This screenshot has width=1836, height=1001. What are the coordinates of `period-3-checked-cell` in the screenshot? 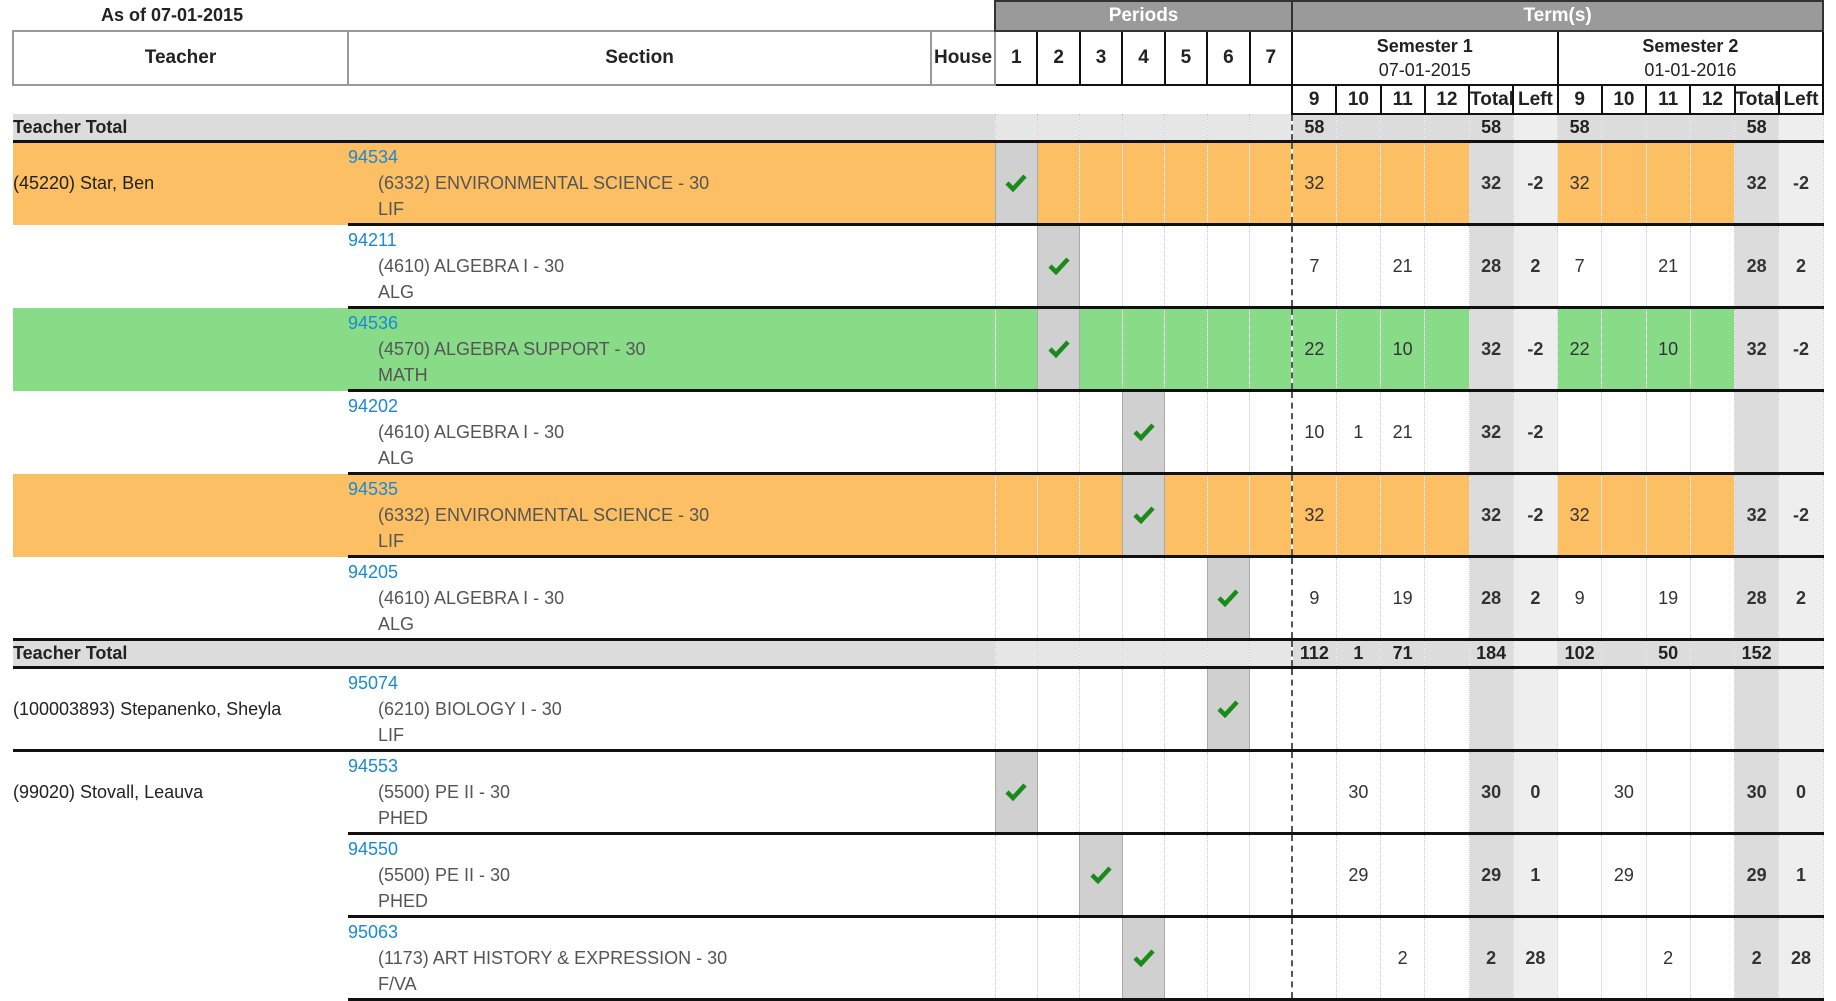 It's located at (1101, 874).